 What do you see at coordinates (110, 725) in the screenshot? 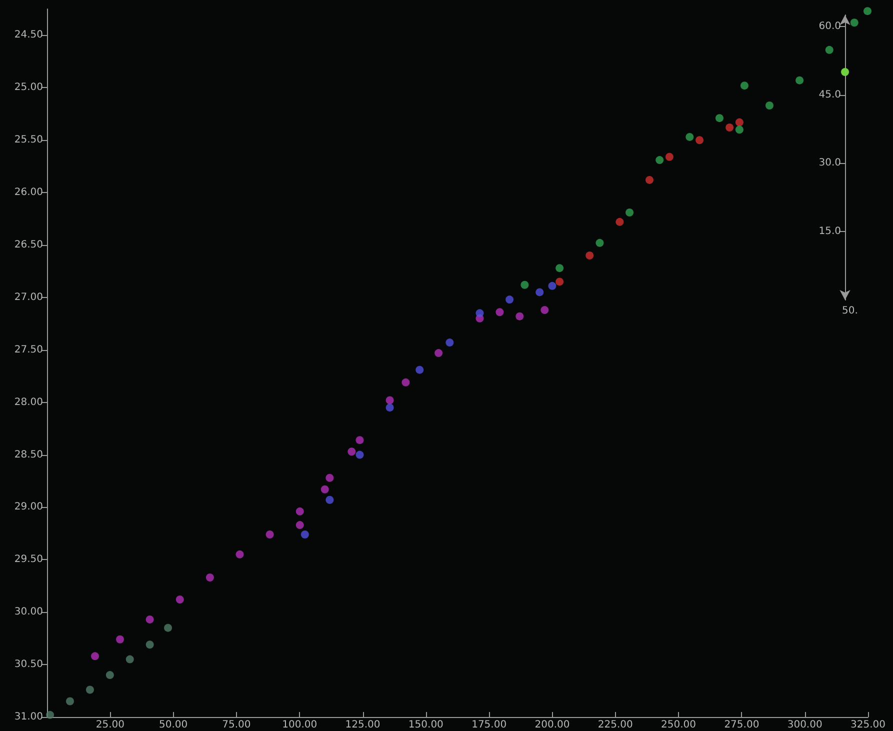
I see `x-tick-label: 25.00` at bounding box center [110, 725].